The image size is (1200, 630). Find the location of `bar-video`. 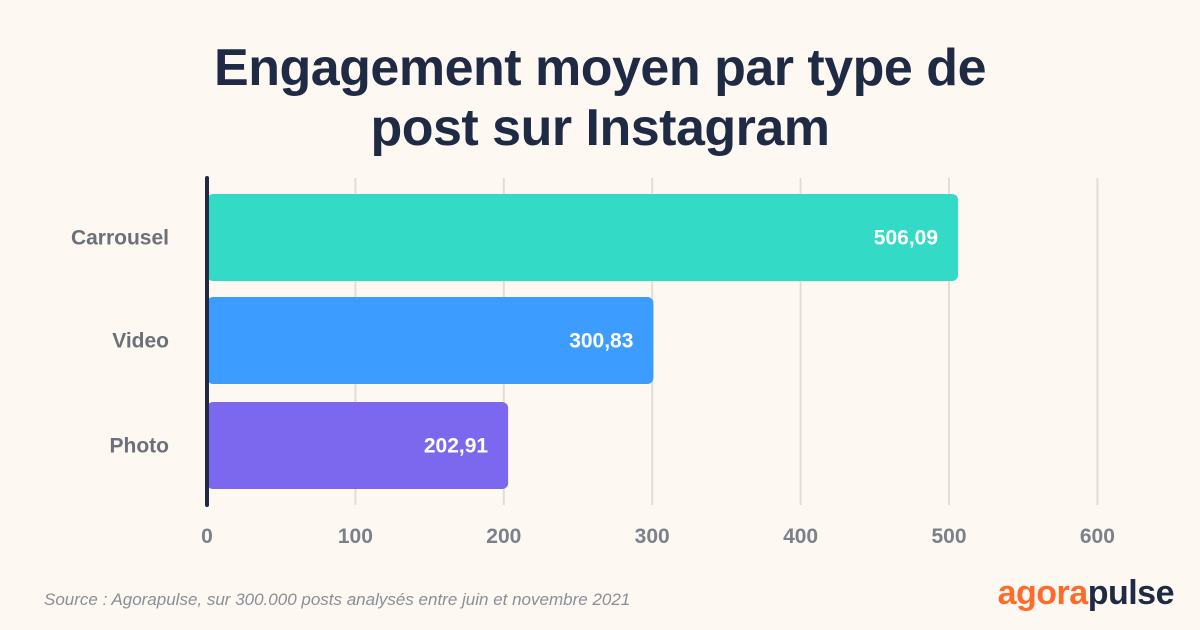

bar-video is located at coordinates (430, 340).